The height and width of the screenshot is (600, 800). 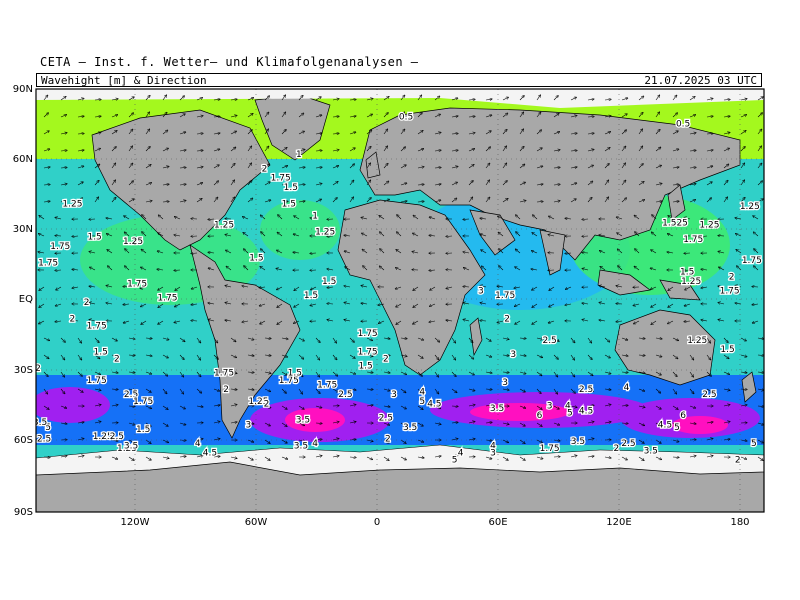 What do you see at coordinates (400, 486) in the screenshot?
I see `antarctica` at bounding box center [400, 486].